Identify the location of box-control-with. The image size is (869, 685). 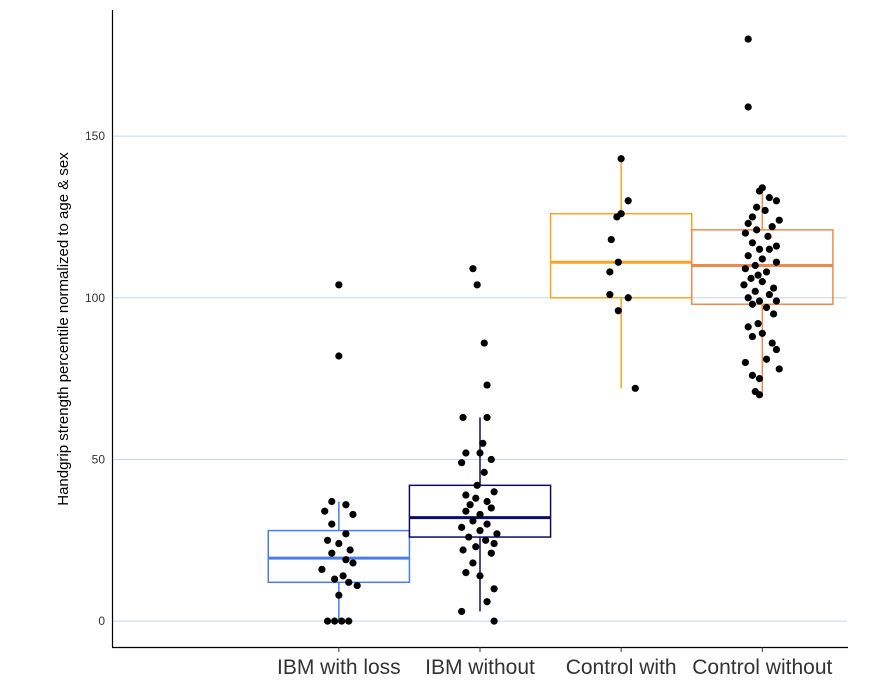
(621, 273).